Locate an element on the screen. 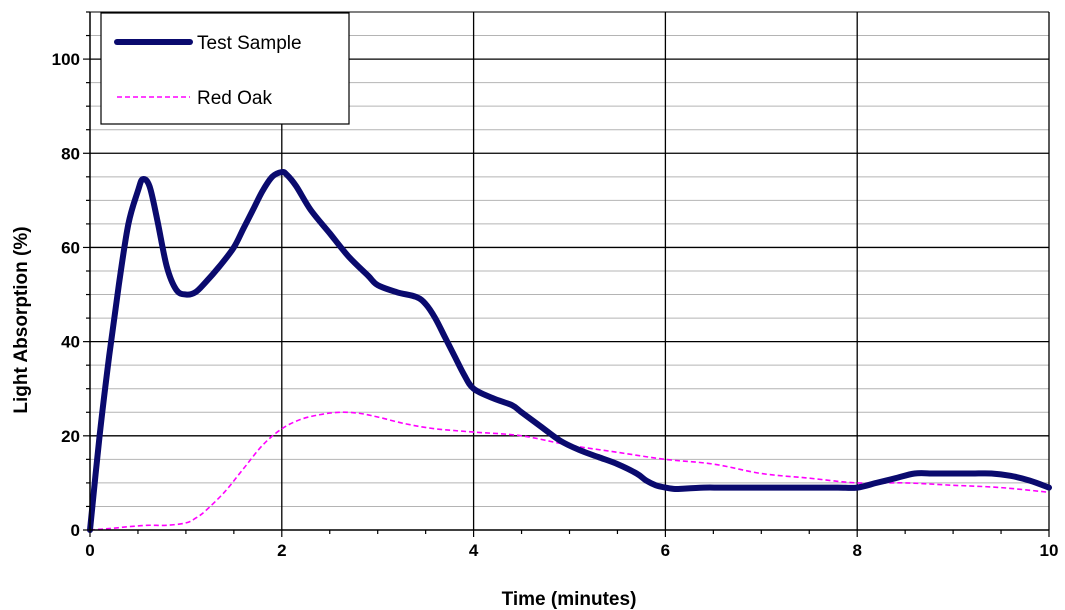 This screenshot has height=610, width=1065. x-axis-title: Time (minutes) is located at coordinates (569, 599).